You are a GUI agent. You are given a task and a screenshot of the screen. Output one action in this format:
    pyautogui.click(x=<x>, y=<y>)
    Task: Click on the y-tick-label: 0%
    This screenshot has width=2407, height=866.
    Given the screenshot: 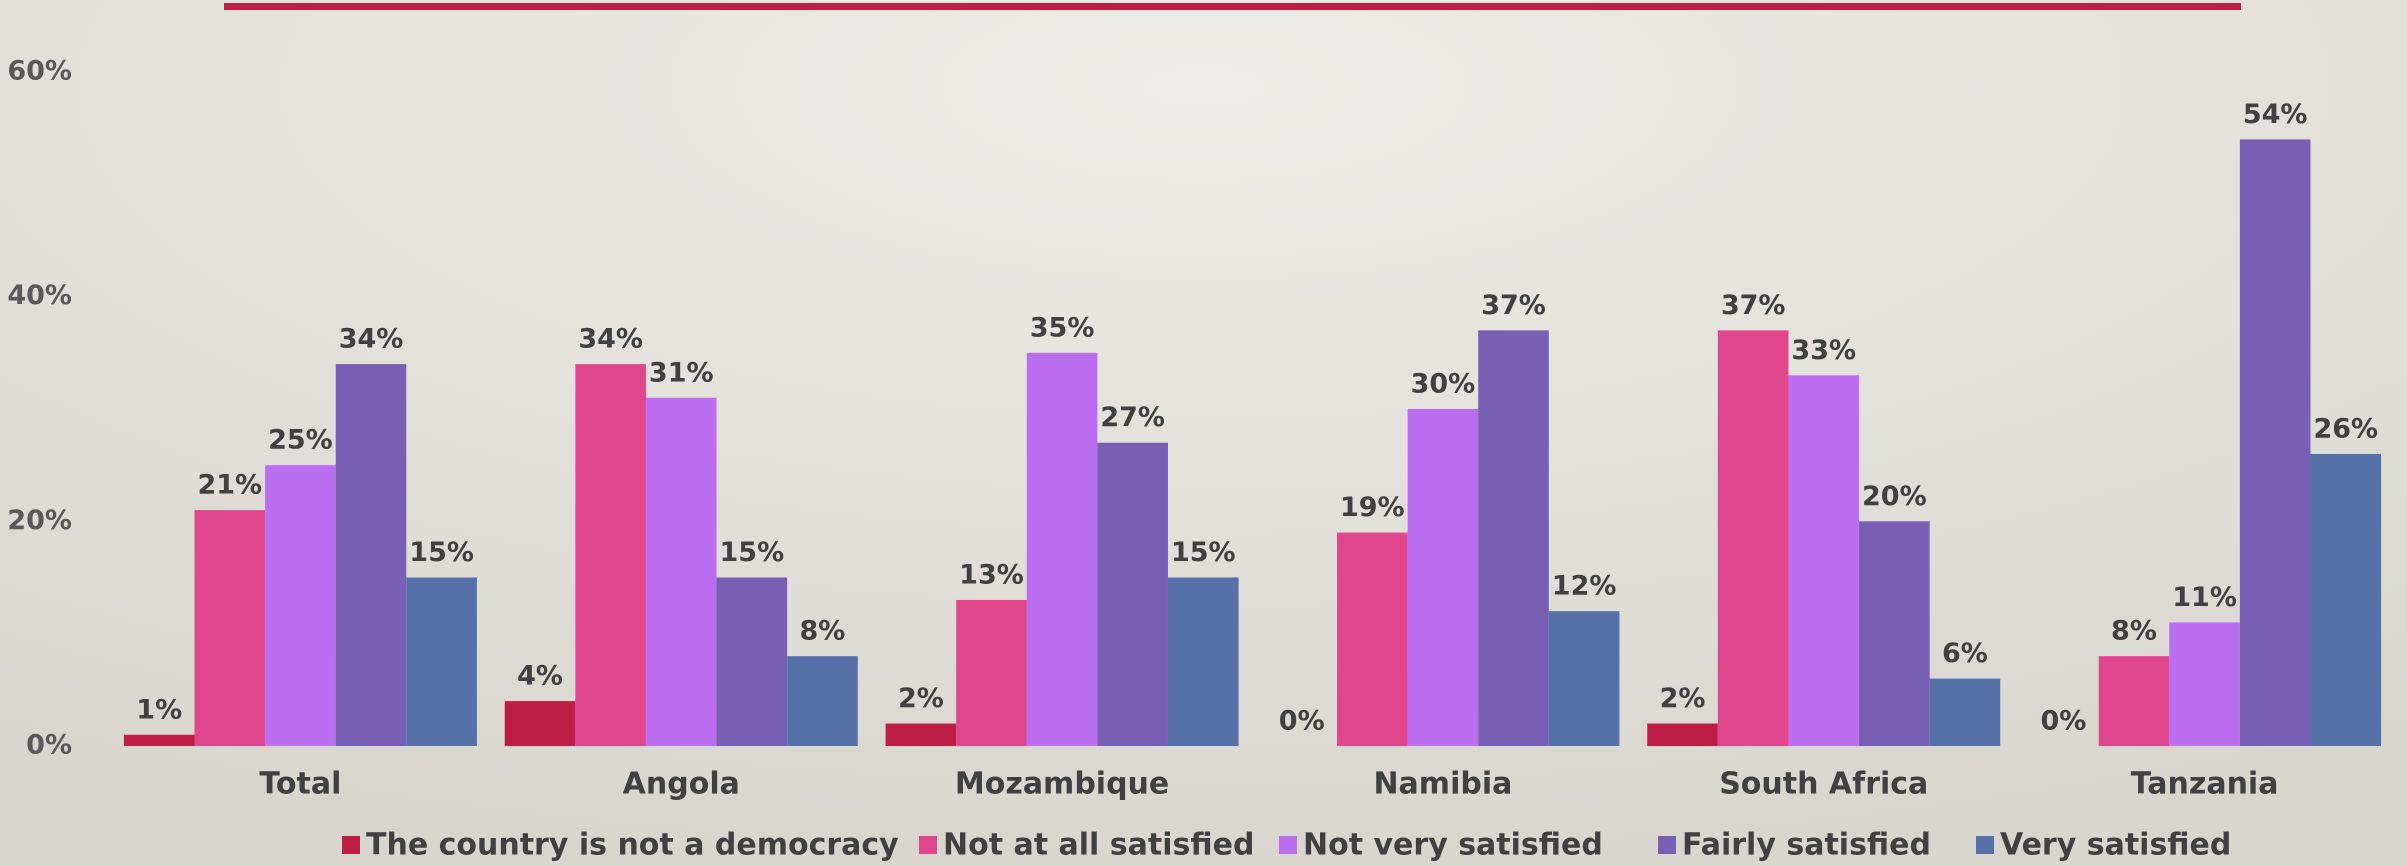 What is the action you would take?
    pyautogui.click(x=49, y=745)
    